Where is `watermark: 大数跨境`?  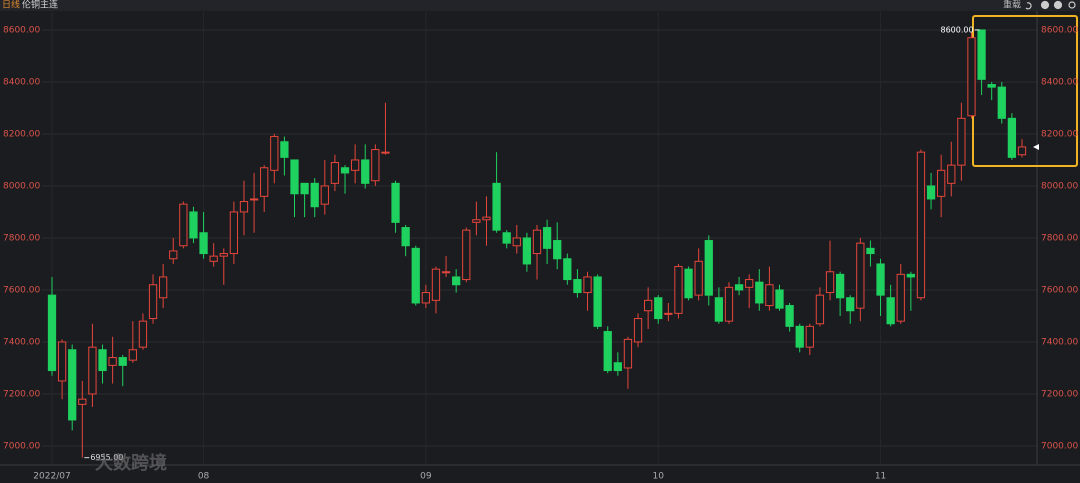 watermark: 大数跨境 is located at coordinates (131, 463).